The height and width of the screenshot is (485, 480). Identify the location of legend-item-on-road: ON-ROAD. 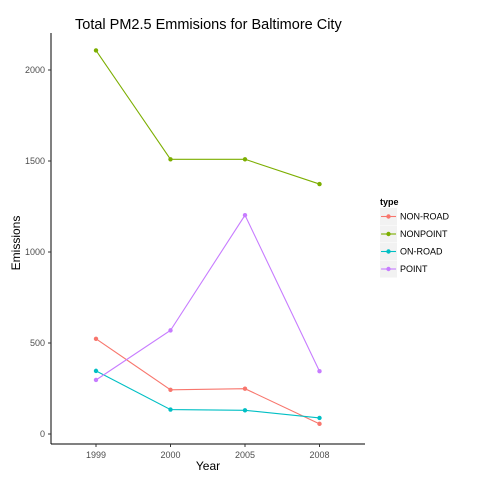
(411, 251).